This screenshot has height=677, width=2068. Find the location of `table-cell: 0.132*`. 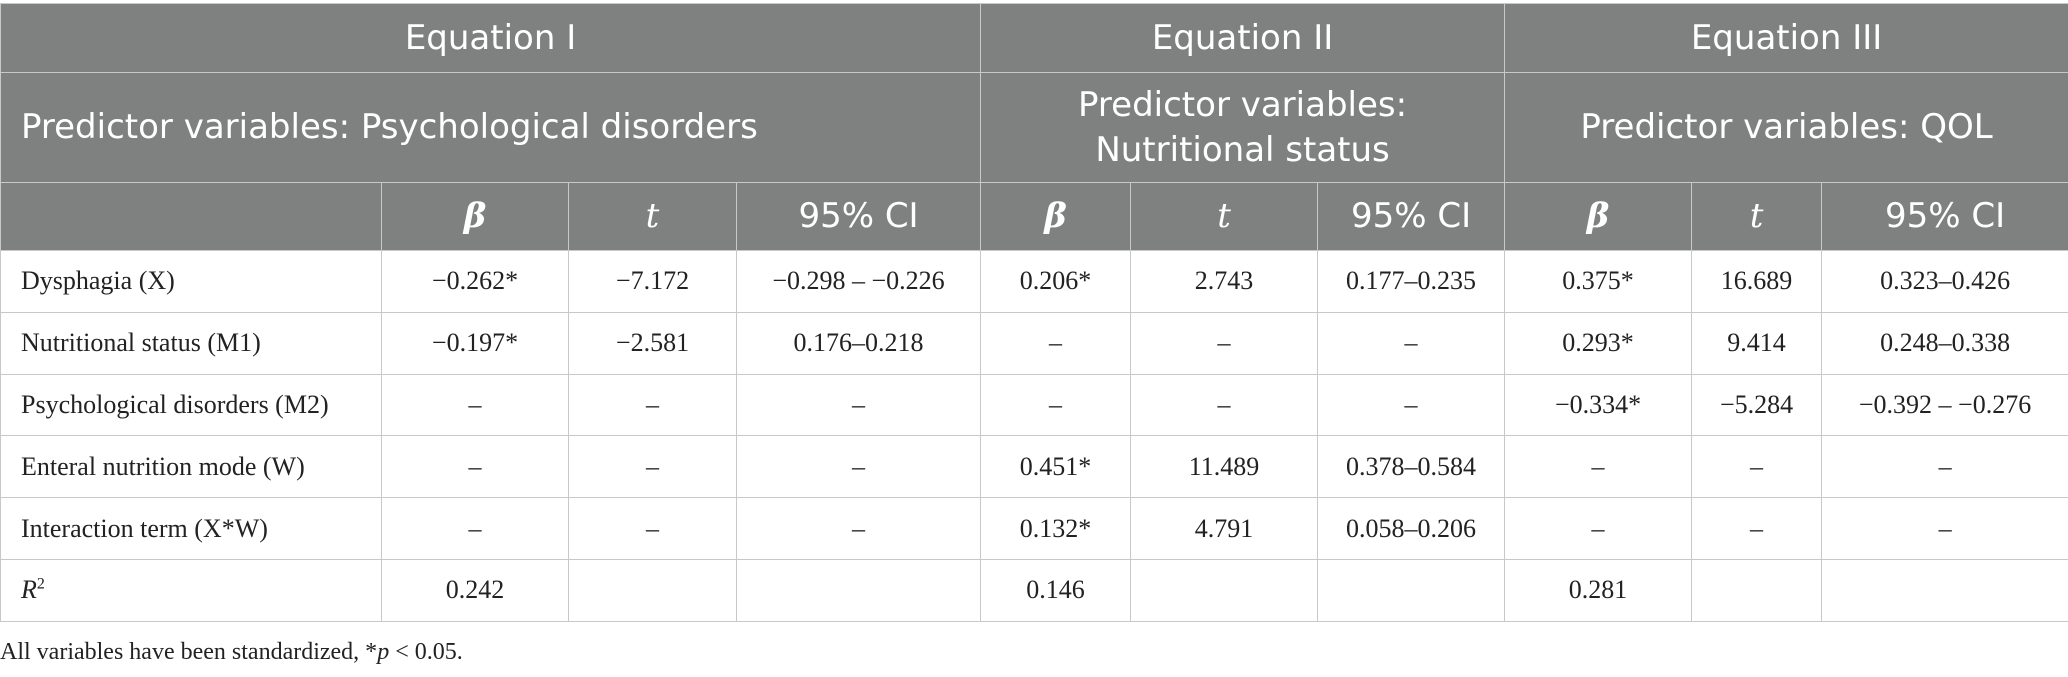

table-cell: 0.132* is located at coordinates (1056, 528).